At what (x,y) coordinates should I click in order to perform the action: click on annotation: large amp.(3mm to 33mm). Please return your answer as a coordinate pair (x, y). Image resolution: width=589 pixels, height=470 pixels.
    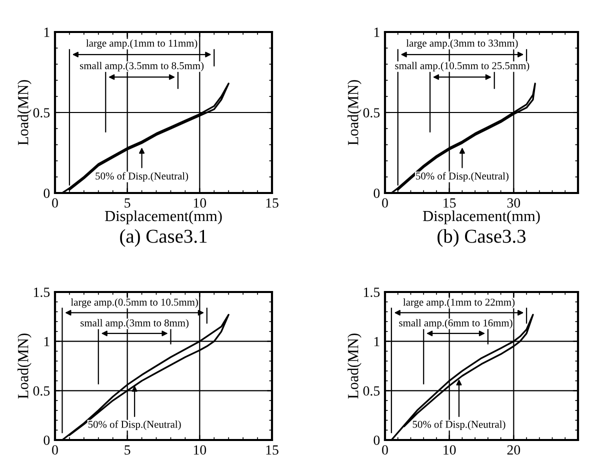
    Looking at the image, I should click on (462, 44).